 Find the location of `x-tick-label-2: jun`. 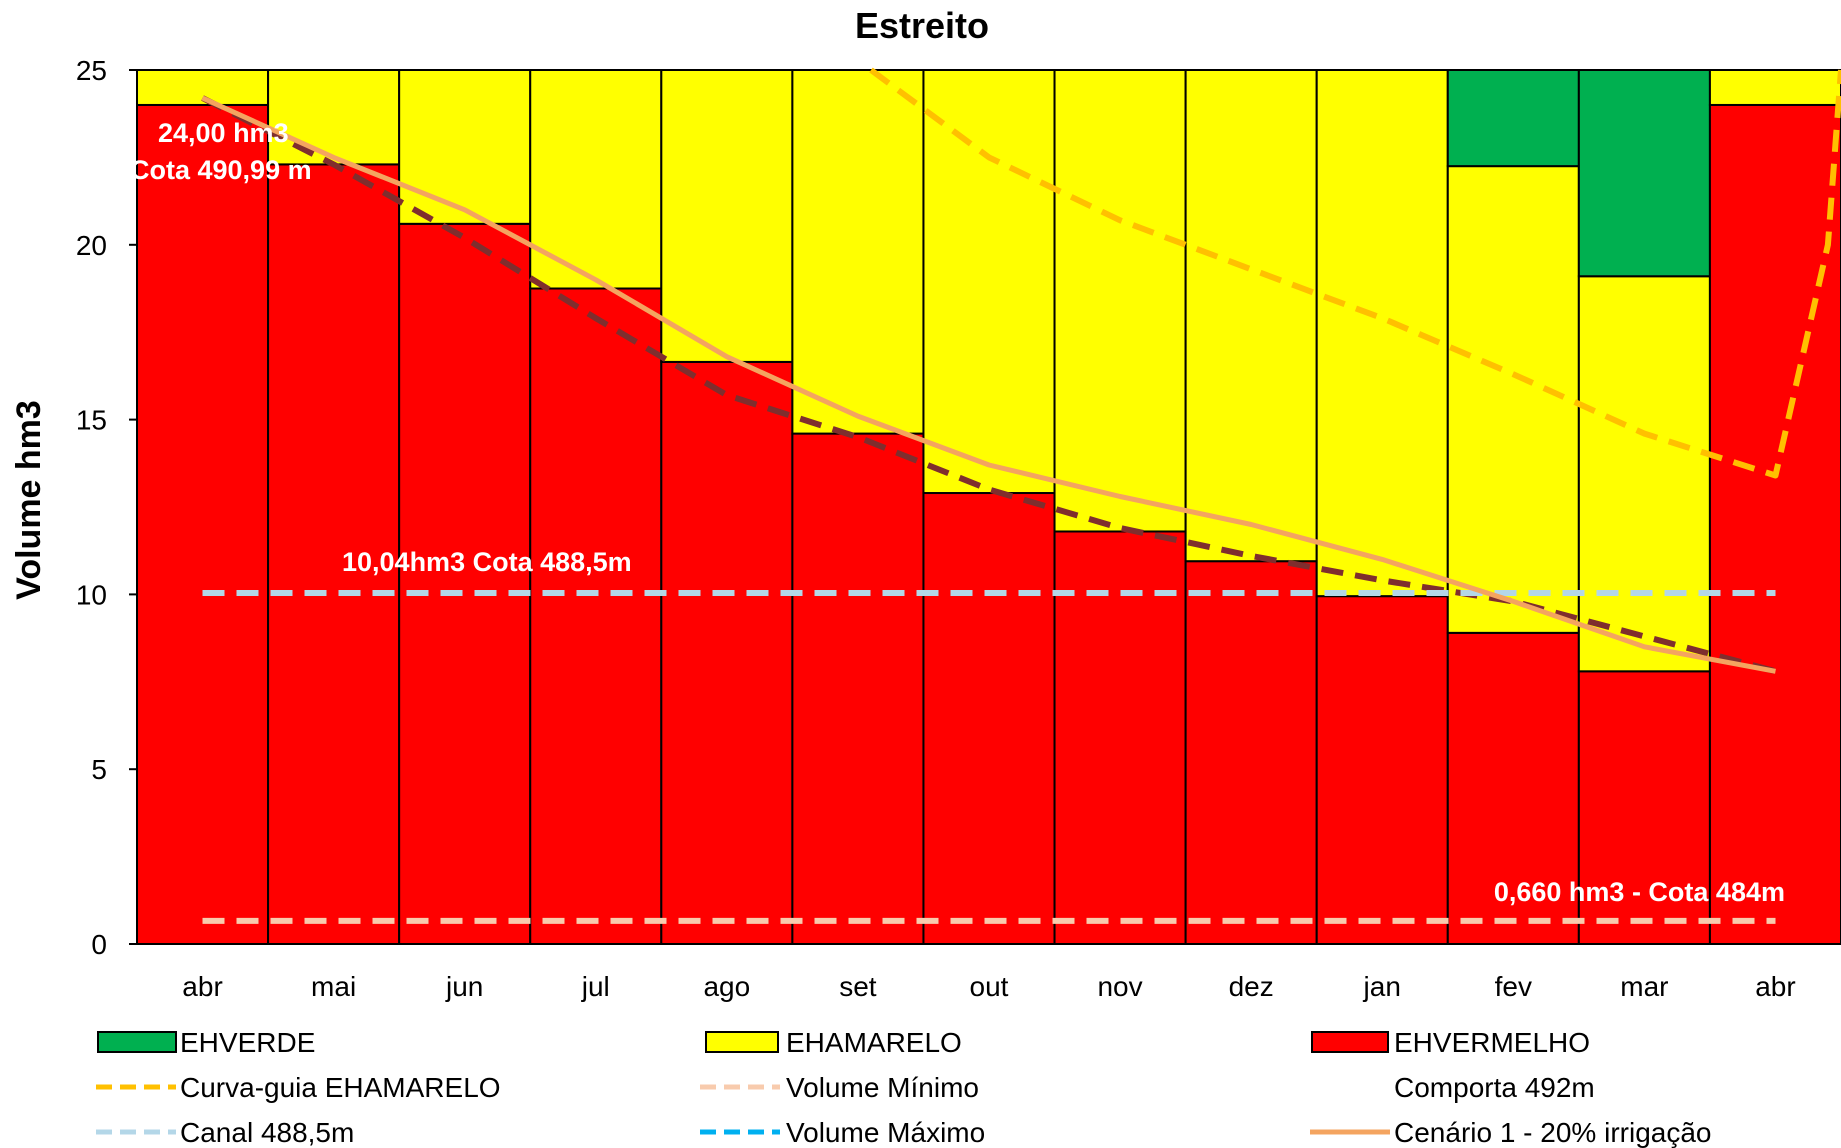

x-tick-label-2: jun is located at coordinates (464, 986).